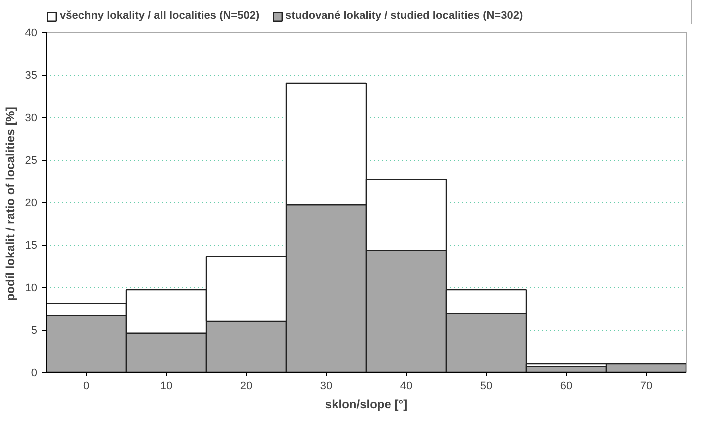 Image resolution: width=705 pixels, height=439 pixels. What do you see at coordinates (566, 386) in the screenshot?
I see `x-tick-label: 60` at bounding box center [566, 386].